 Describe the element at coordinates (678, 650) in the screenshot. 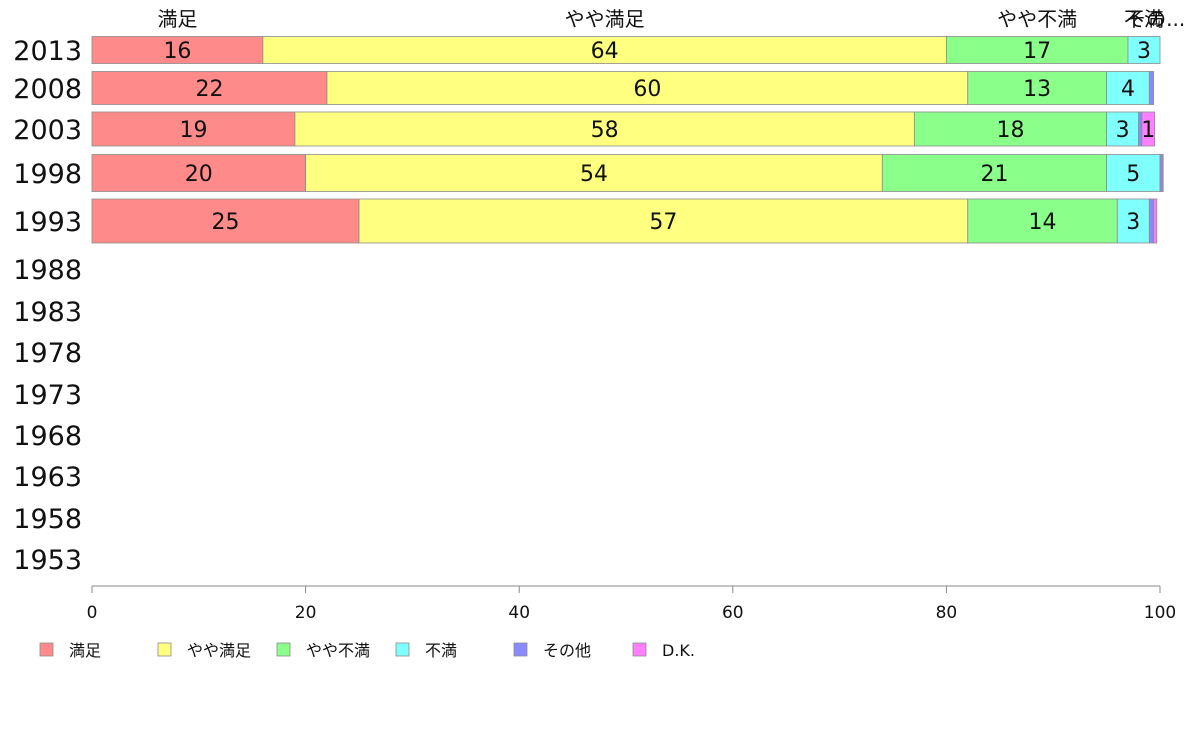

I see `legend-label-5: D.K.` at that location.